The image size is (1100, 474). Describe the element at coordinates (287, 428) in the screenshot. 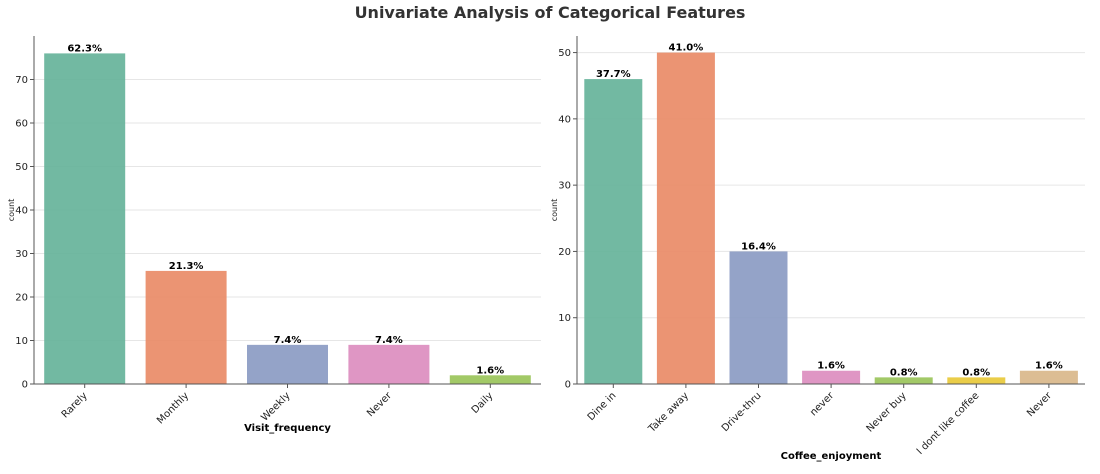

I see `x-axis-label: Visit_frequency` at that location.